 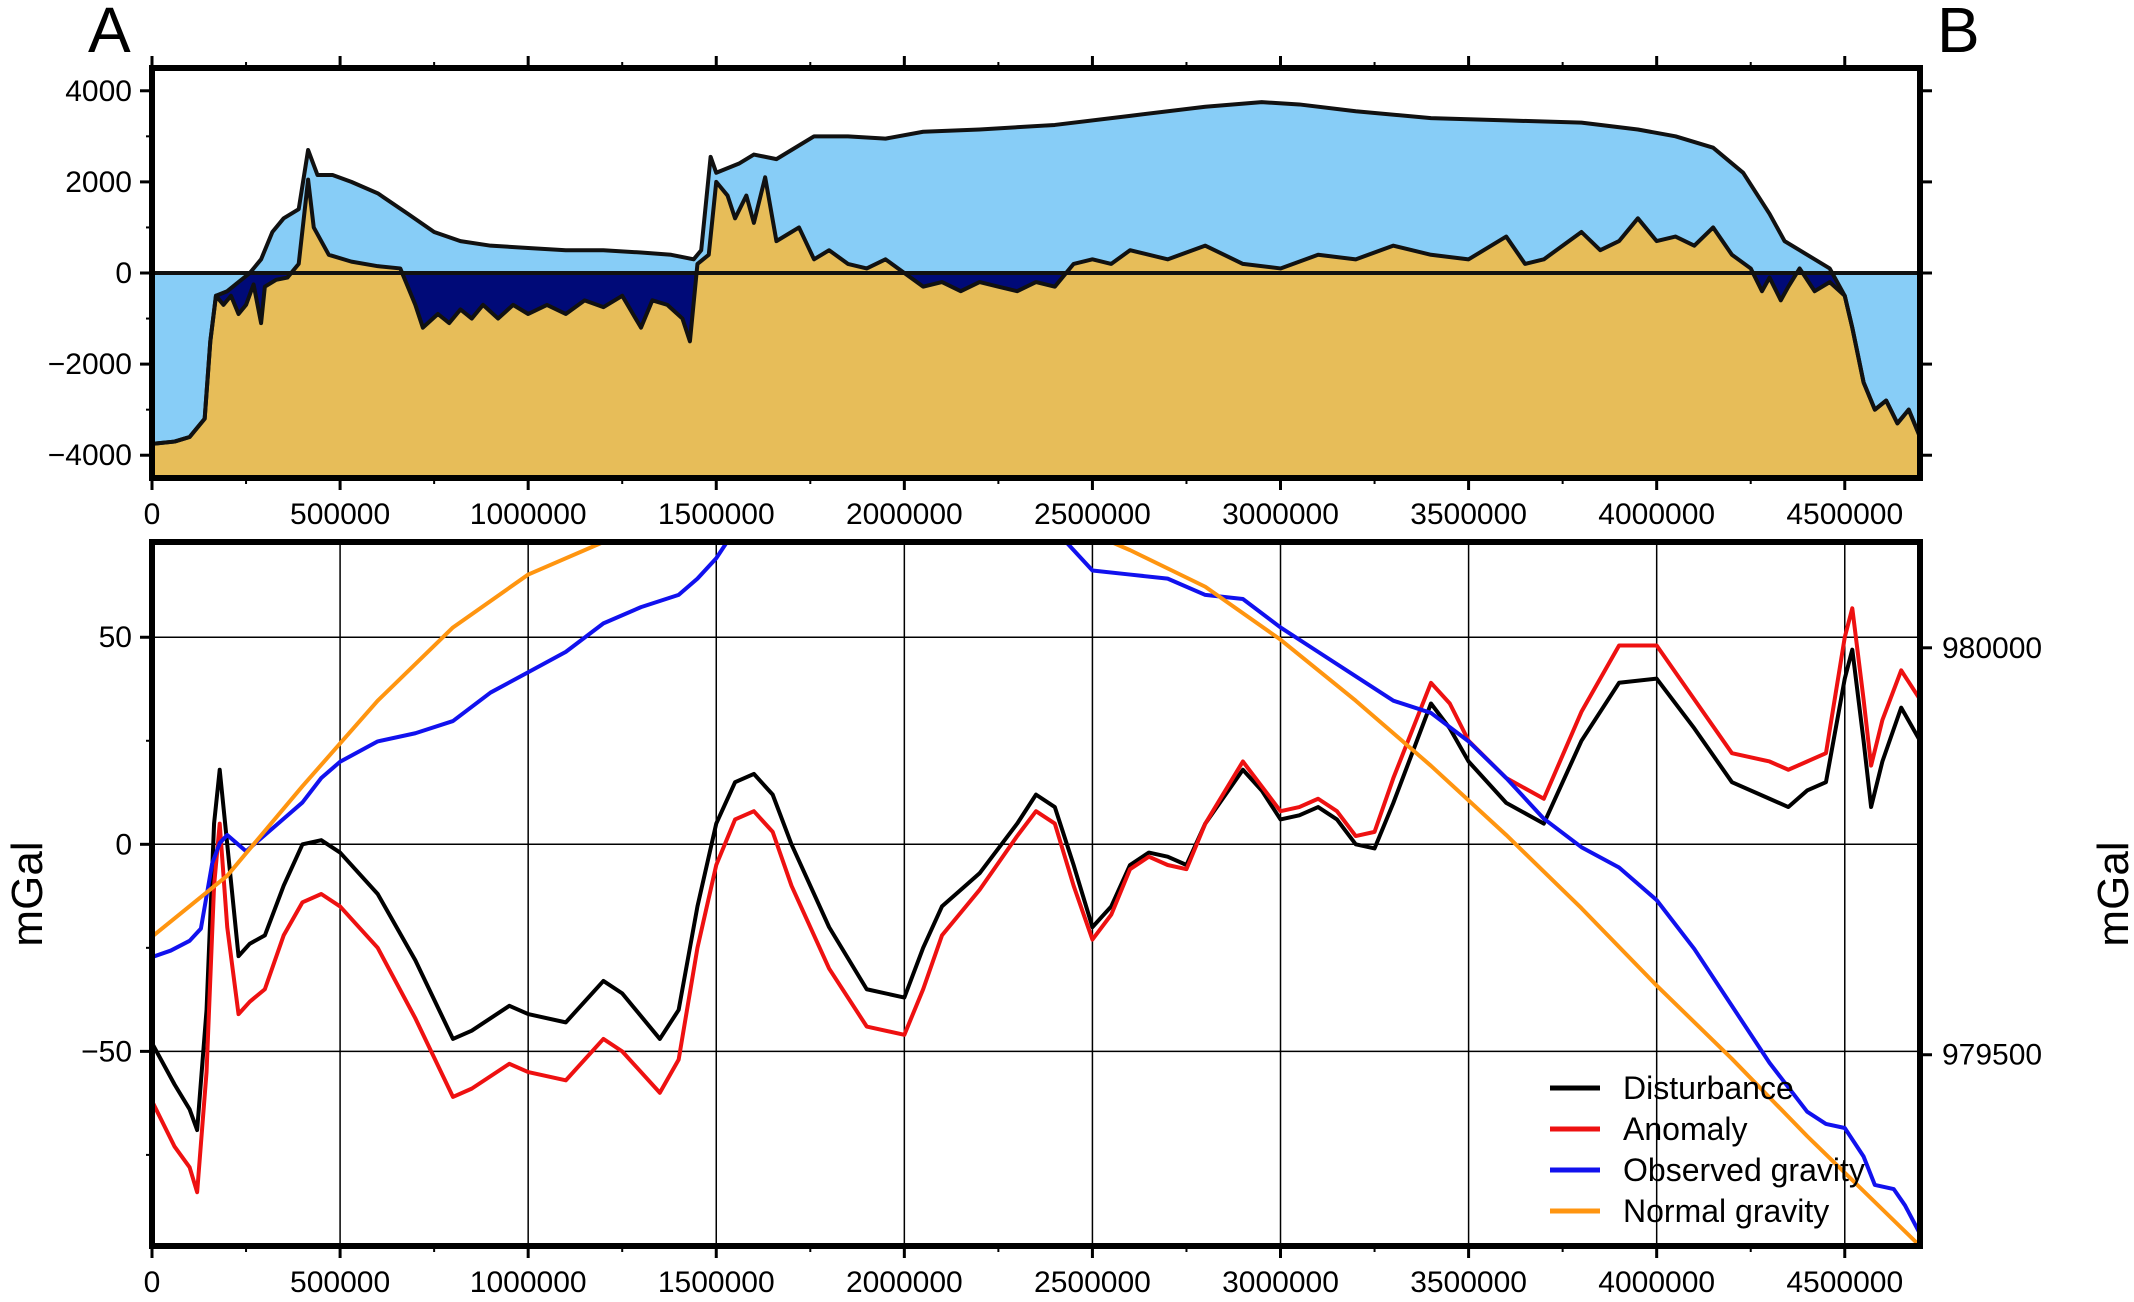 I want to click on x-tick-label-gravity: 2000000, so click(x=904, y=1282).